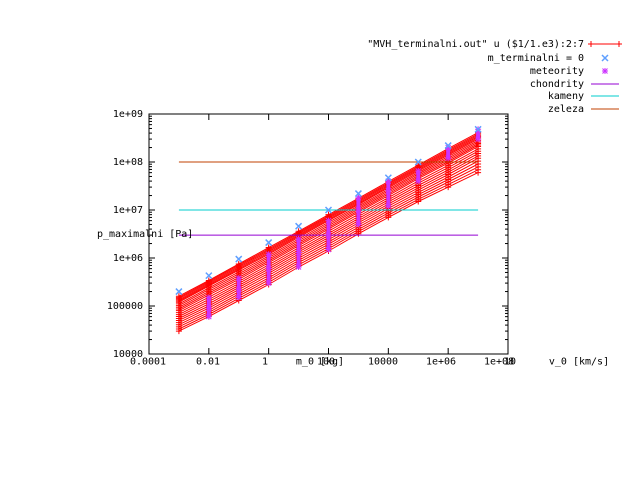 The width and height of the screenshot is (640, 480). I want to click on x-tick-label: 10000, so click(383, 361).